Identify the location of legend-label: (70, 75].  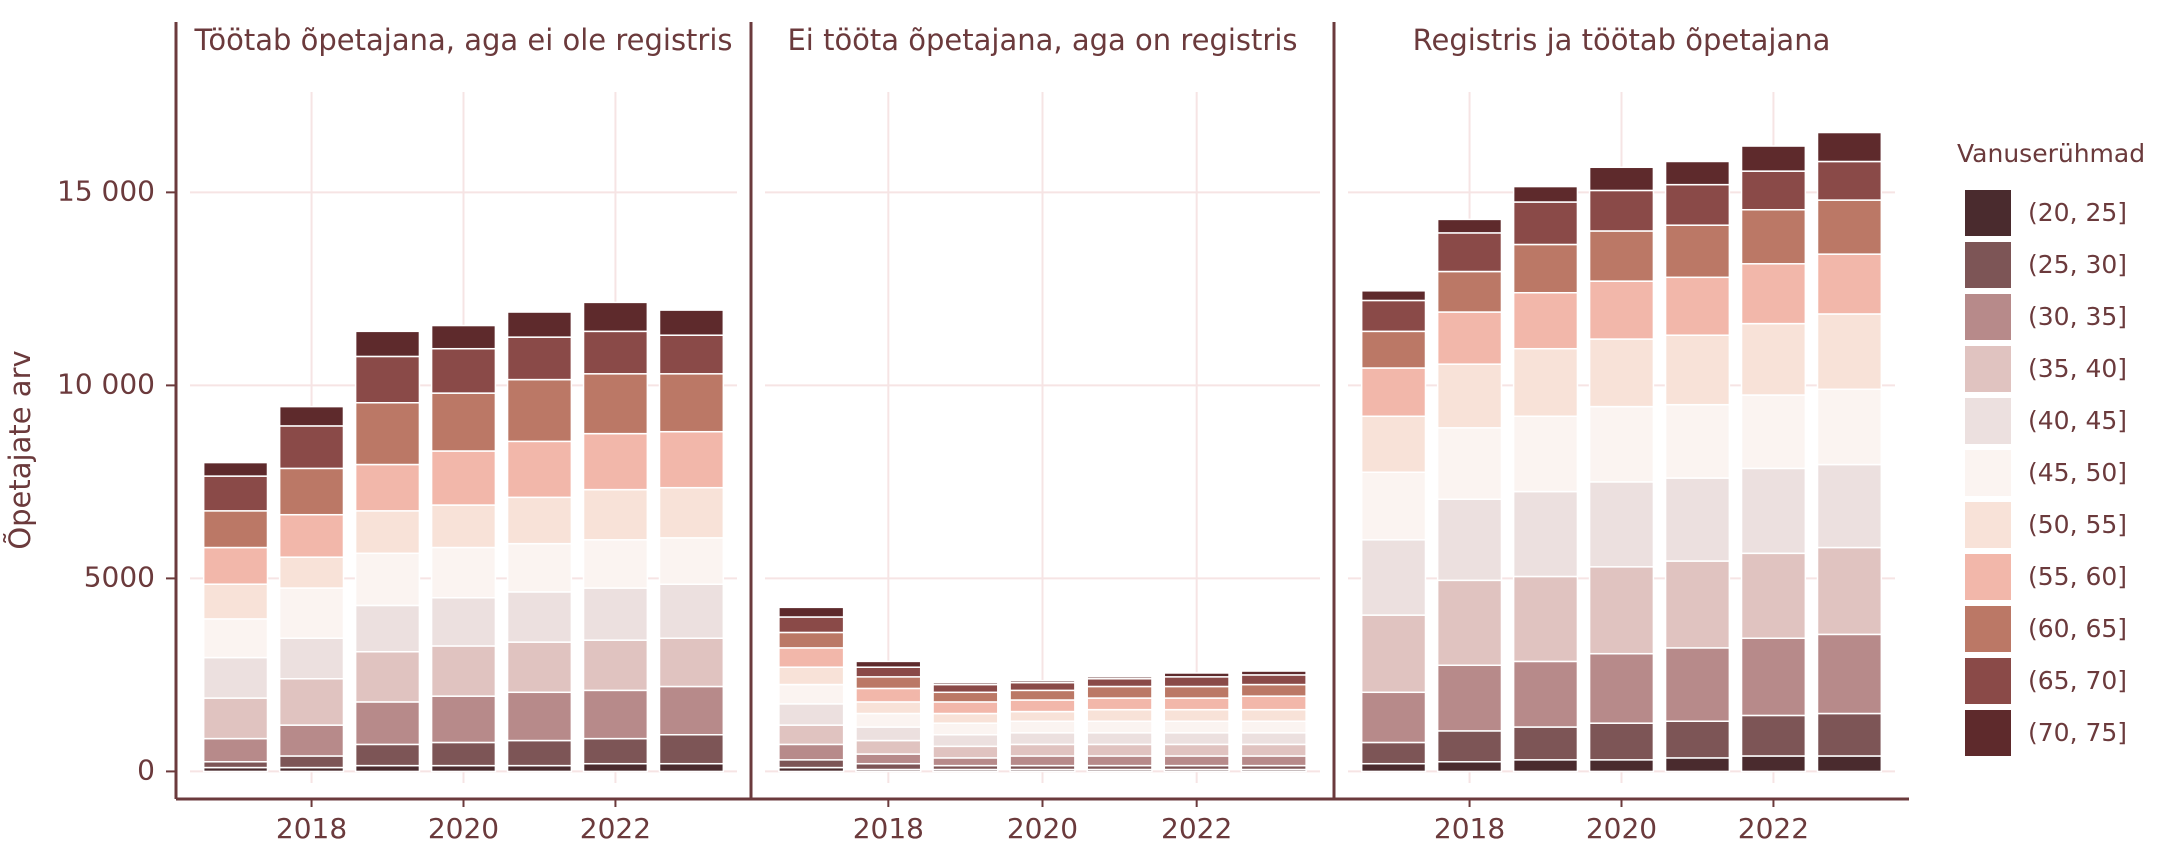
(2077, 732).